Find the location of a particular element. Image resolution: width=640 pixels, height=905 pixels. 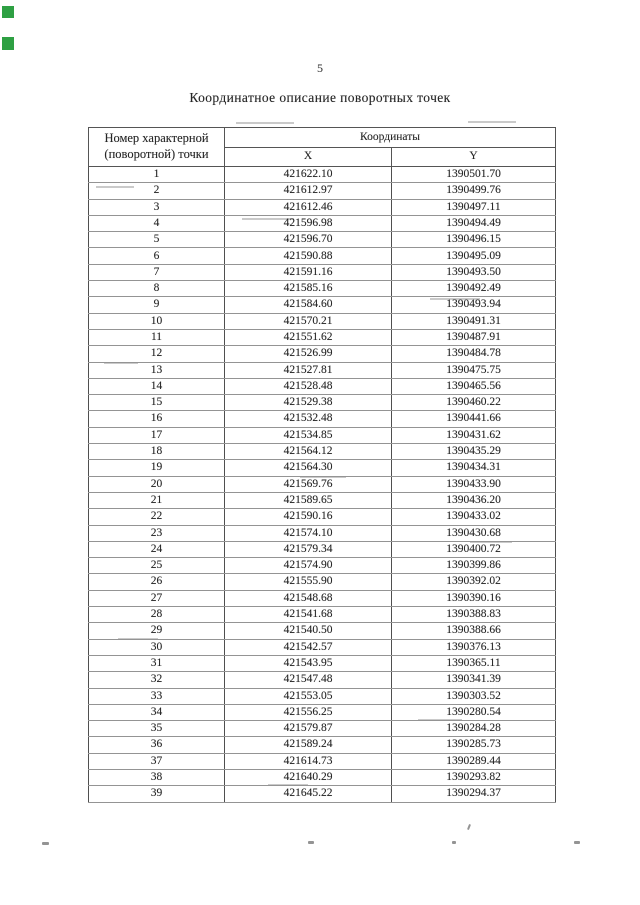

x-cell: 421556.25 is located at coordinates (308, 712).